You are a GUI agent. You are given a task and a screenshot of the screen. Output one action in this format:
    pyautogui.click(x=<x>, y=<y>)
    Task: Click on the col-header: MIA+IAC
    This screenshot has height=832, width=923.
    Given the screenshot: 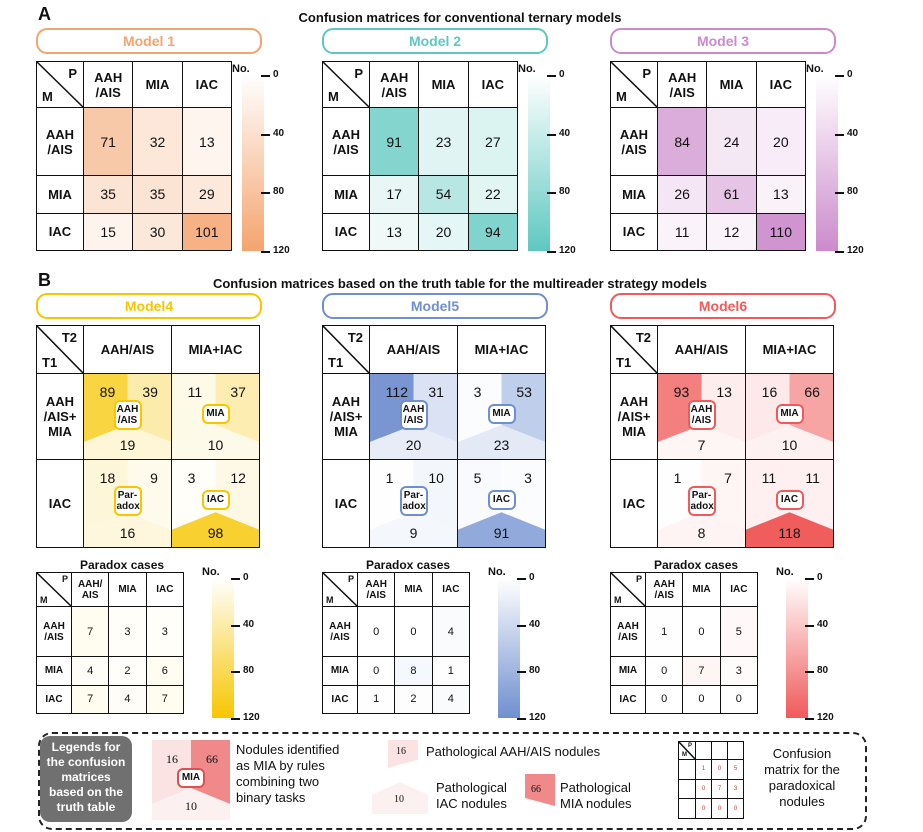 What is the action you would take?
    pyautogui.click(x=501, y=349)
    